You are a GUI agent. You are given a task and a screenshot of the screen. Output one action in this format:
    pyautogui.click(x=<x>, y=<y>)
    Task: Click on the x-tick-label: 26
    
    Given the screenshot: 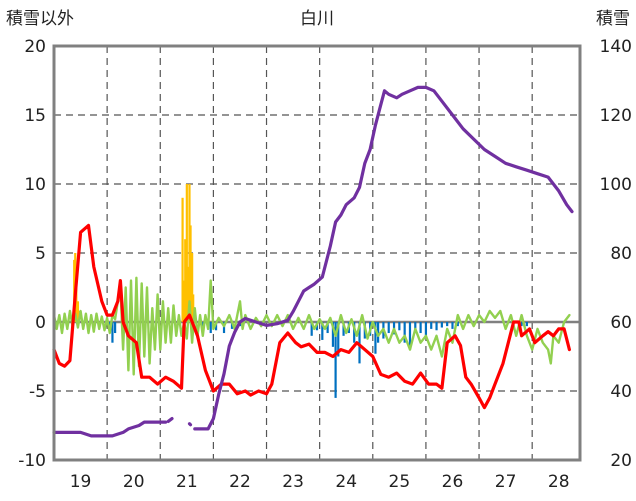 What is the action you would take?
    pyautogui.click(x=453, y=482)
    